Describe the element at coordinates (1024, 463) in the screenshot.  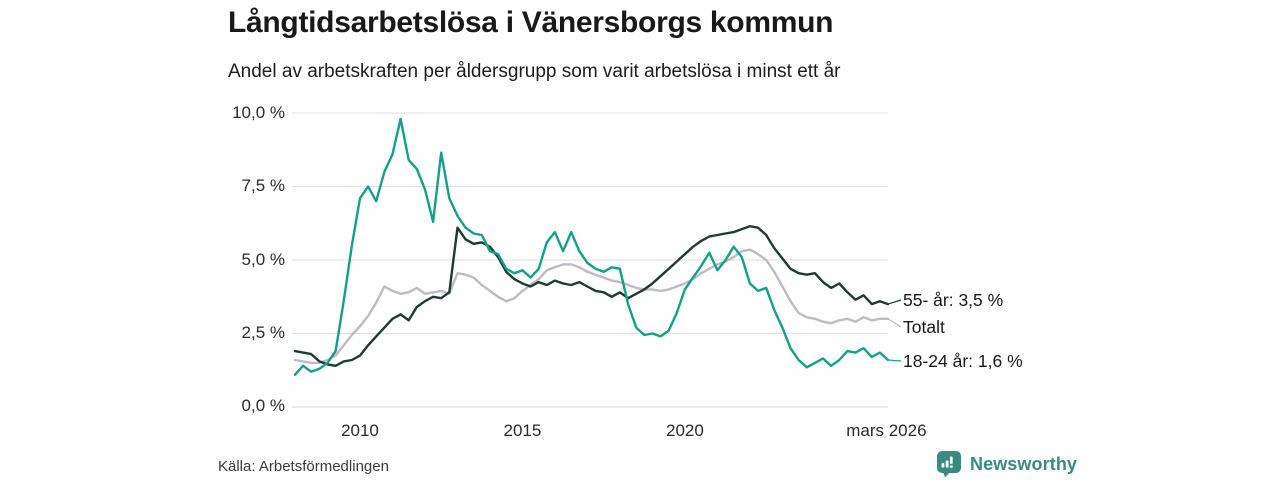
I see `brand-name: Newsworthy` at that location.